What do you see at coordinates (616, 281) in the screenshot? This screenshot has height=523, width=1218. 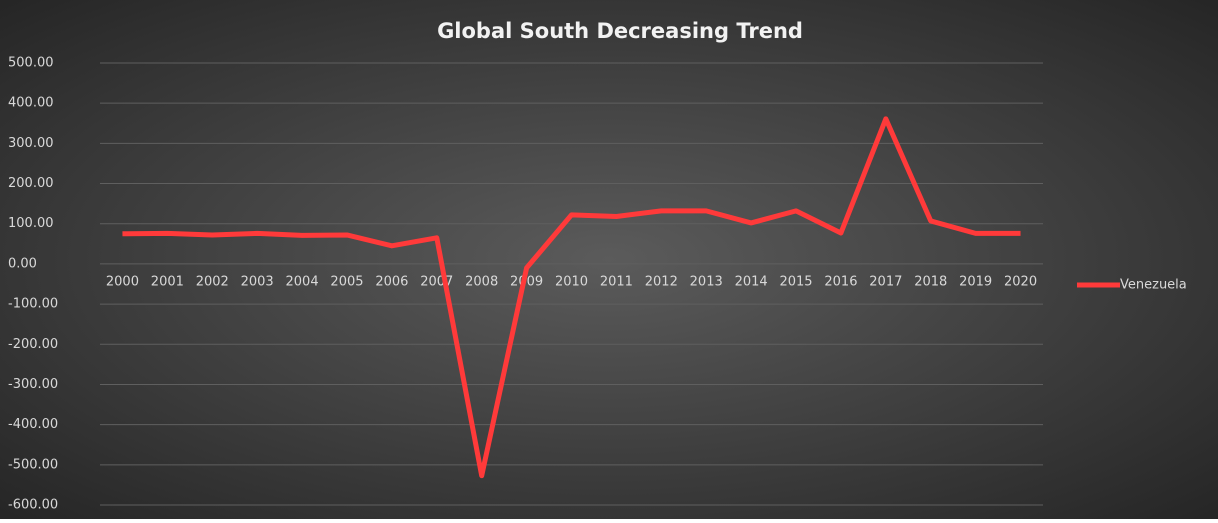 I see `x-tick-label: 2011` at bounding box center [616, 281].